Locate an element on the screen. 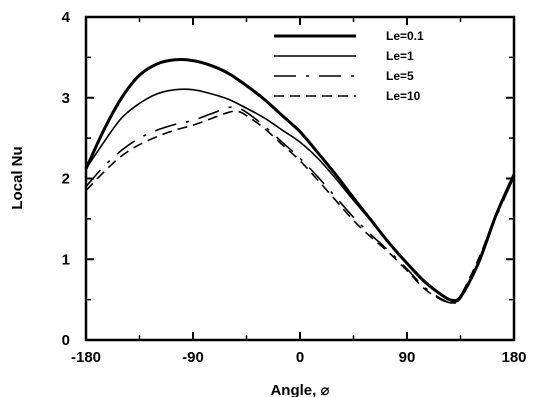 This screenshot has height=397, width=535. y-axis-title: Local Nu is located at coordinates (17, 177).